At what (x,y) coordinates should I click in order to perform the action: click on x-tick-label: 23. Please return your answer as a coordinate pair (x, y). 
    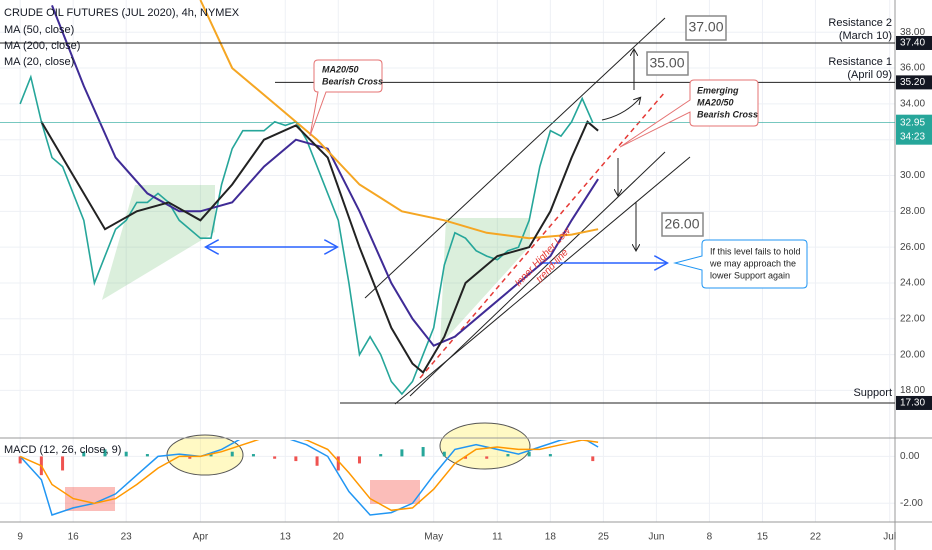
    Looking at the image, I should click on (127, 537).